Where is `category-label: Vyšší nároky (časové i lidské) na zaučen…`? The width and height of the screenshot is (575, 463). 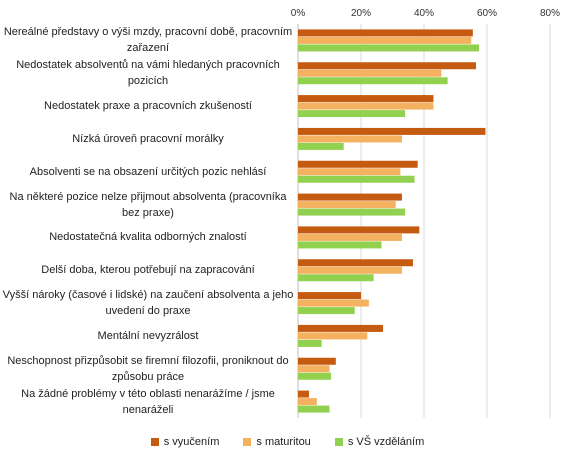 category-label: Vyšší nároky (časové i lidské) na zaučen… is located at coordinates (148, 303).